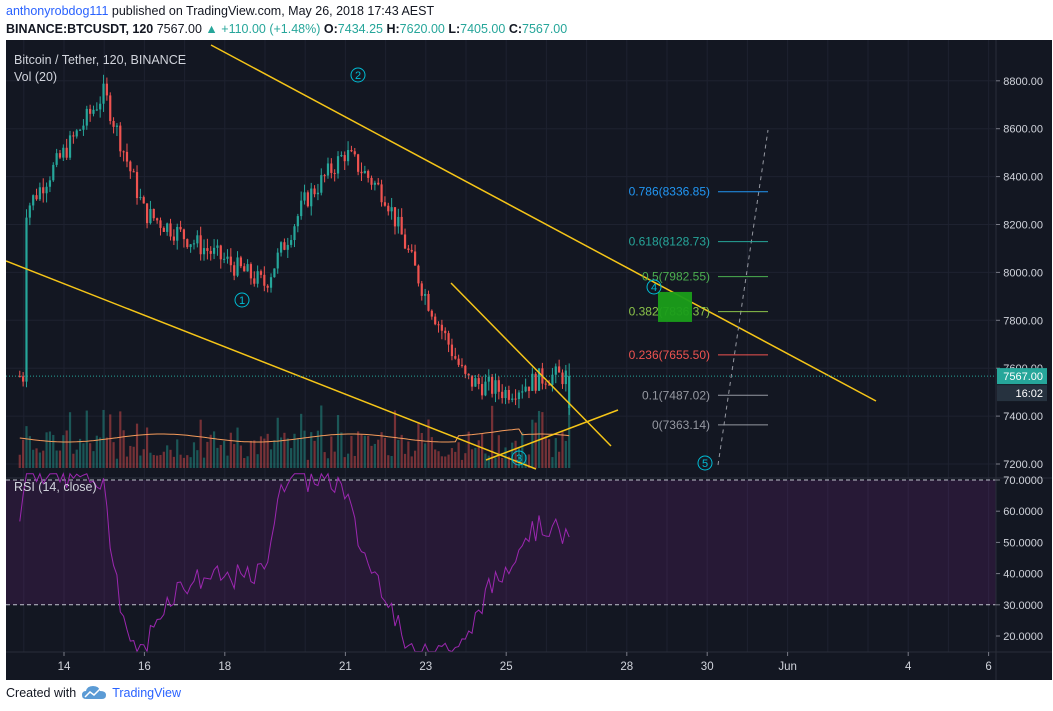 Image resolution: width=1053 pixels, height=711 pixels. I want to click on price-axis-label: 7400.00, so click(1023, 417).